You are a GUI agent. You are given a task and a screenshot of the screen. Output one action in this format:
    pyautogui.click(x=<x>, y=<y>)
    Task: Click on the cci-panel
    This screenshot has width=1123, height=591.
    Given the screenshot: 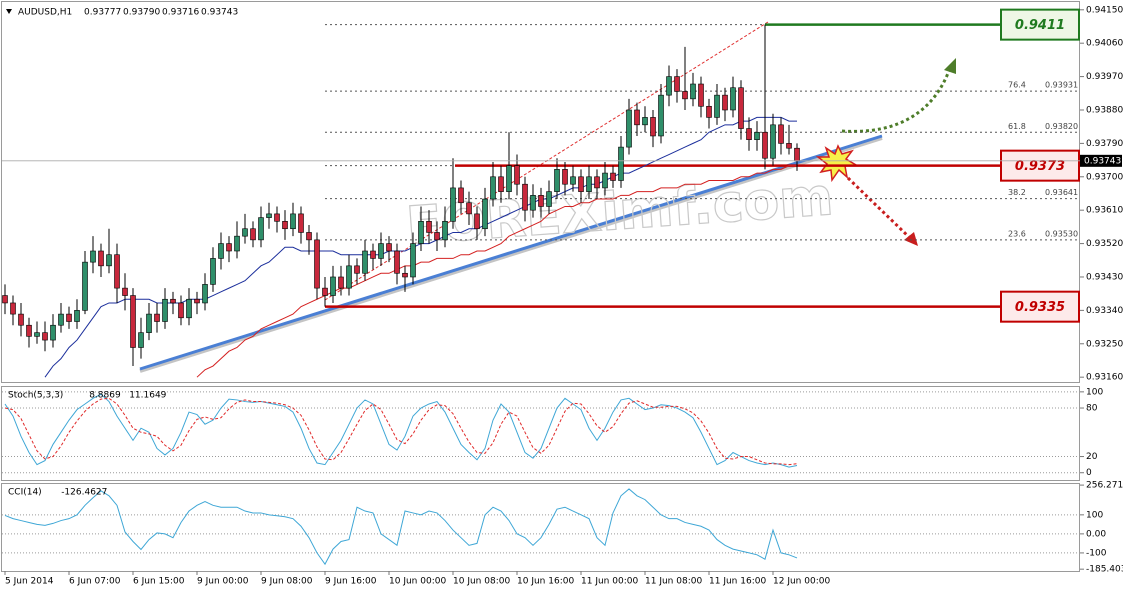 What is the action you would take?
    pyautogui.click(x=540, y=527)
    